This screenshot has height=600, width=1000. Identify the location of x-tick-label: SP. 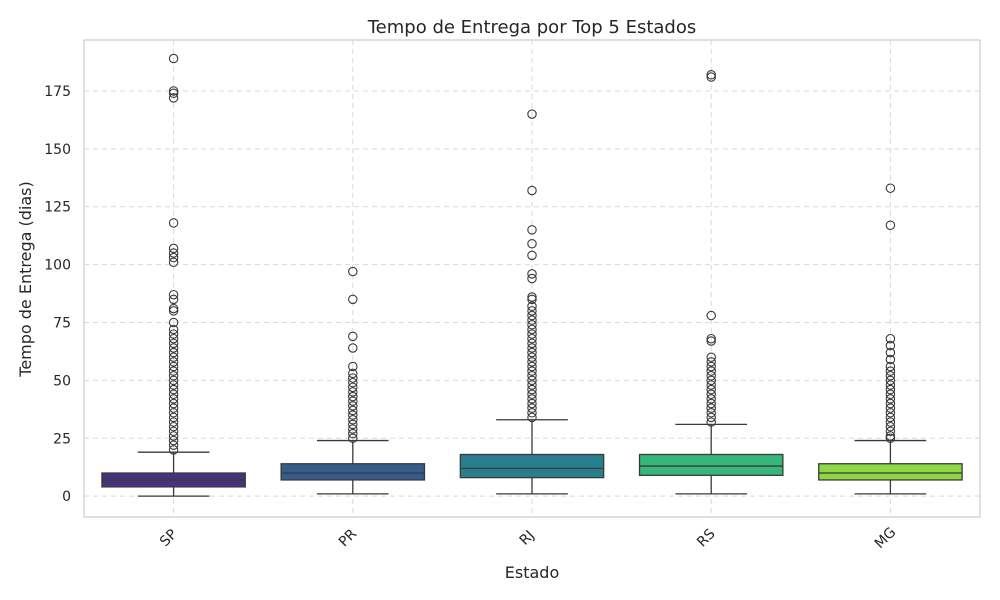
(169, 538).